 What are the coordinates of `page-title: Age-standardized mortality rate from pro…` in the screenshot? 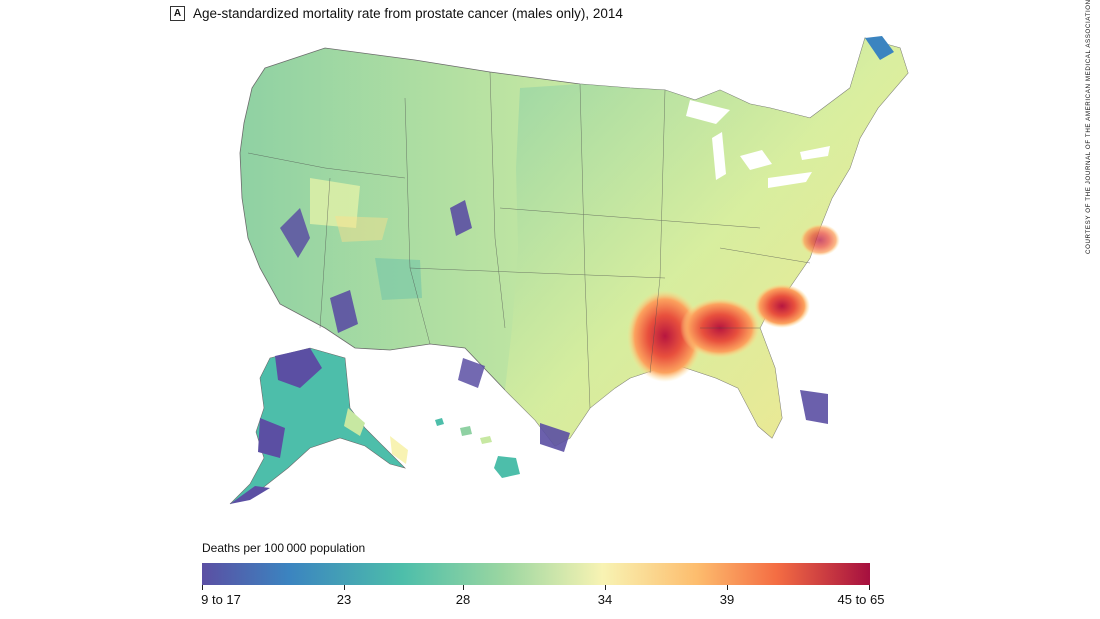 It's located at (408, 13).